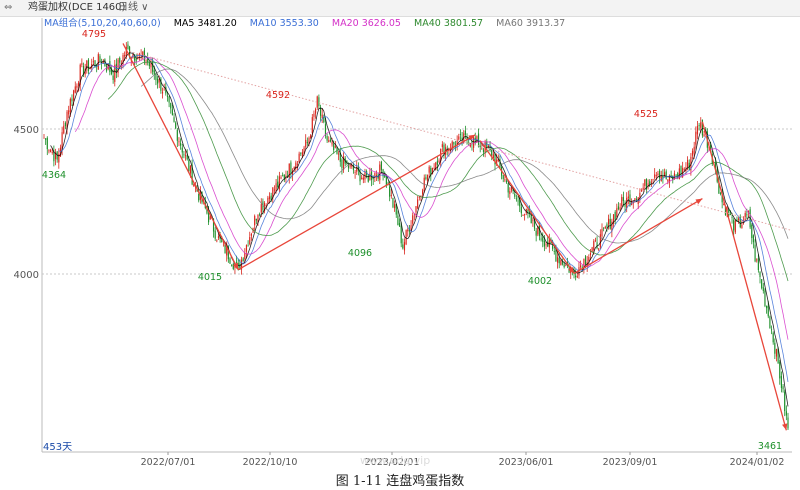 The width and height of the screenshot is (800, 490). Describe the element at coordinates (757, 462) in the screenshot. I see `x-tick-label: 2024/01/02` at that location.